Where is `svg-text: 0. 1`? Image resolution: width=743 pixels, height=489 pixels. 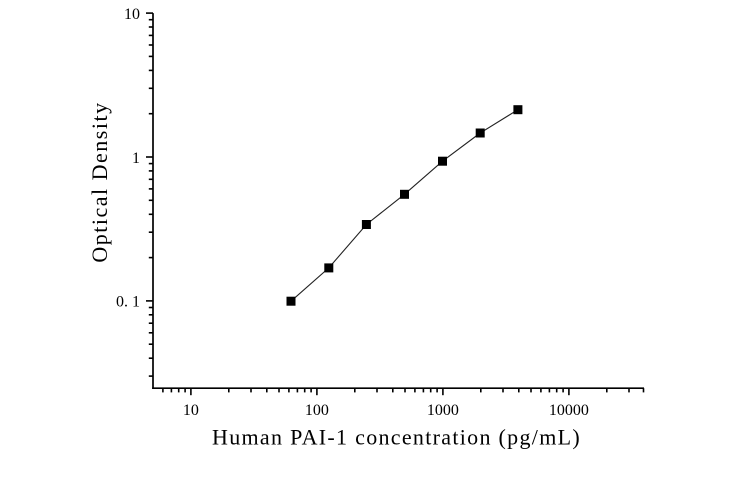
svg-text: 0. 1 is located at coordinates (128, 302).